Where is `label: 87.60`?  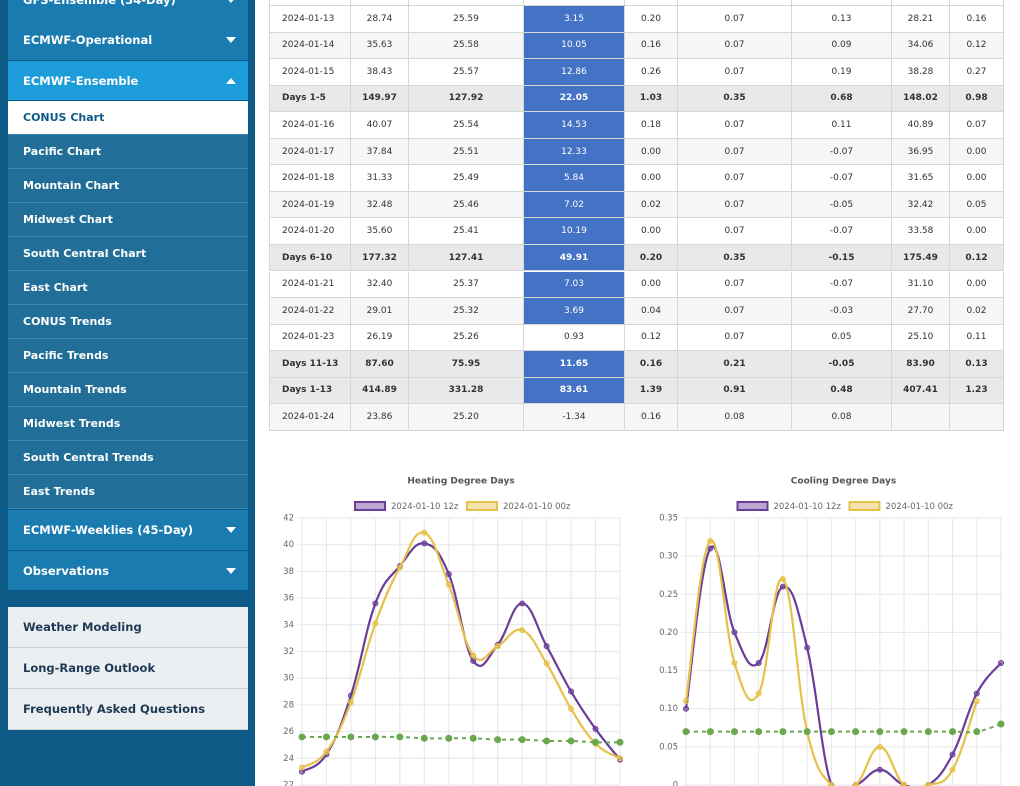 label: 87.60 is located at coordinates (379, 363).